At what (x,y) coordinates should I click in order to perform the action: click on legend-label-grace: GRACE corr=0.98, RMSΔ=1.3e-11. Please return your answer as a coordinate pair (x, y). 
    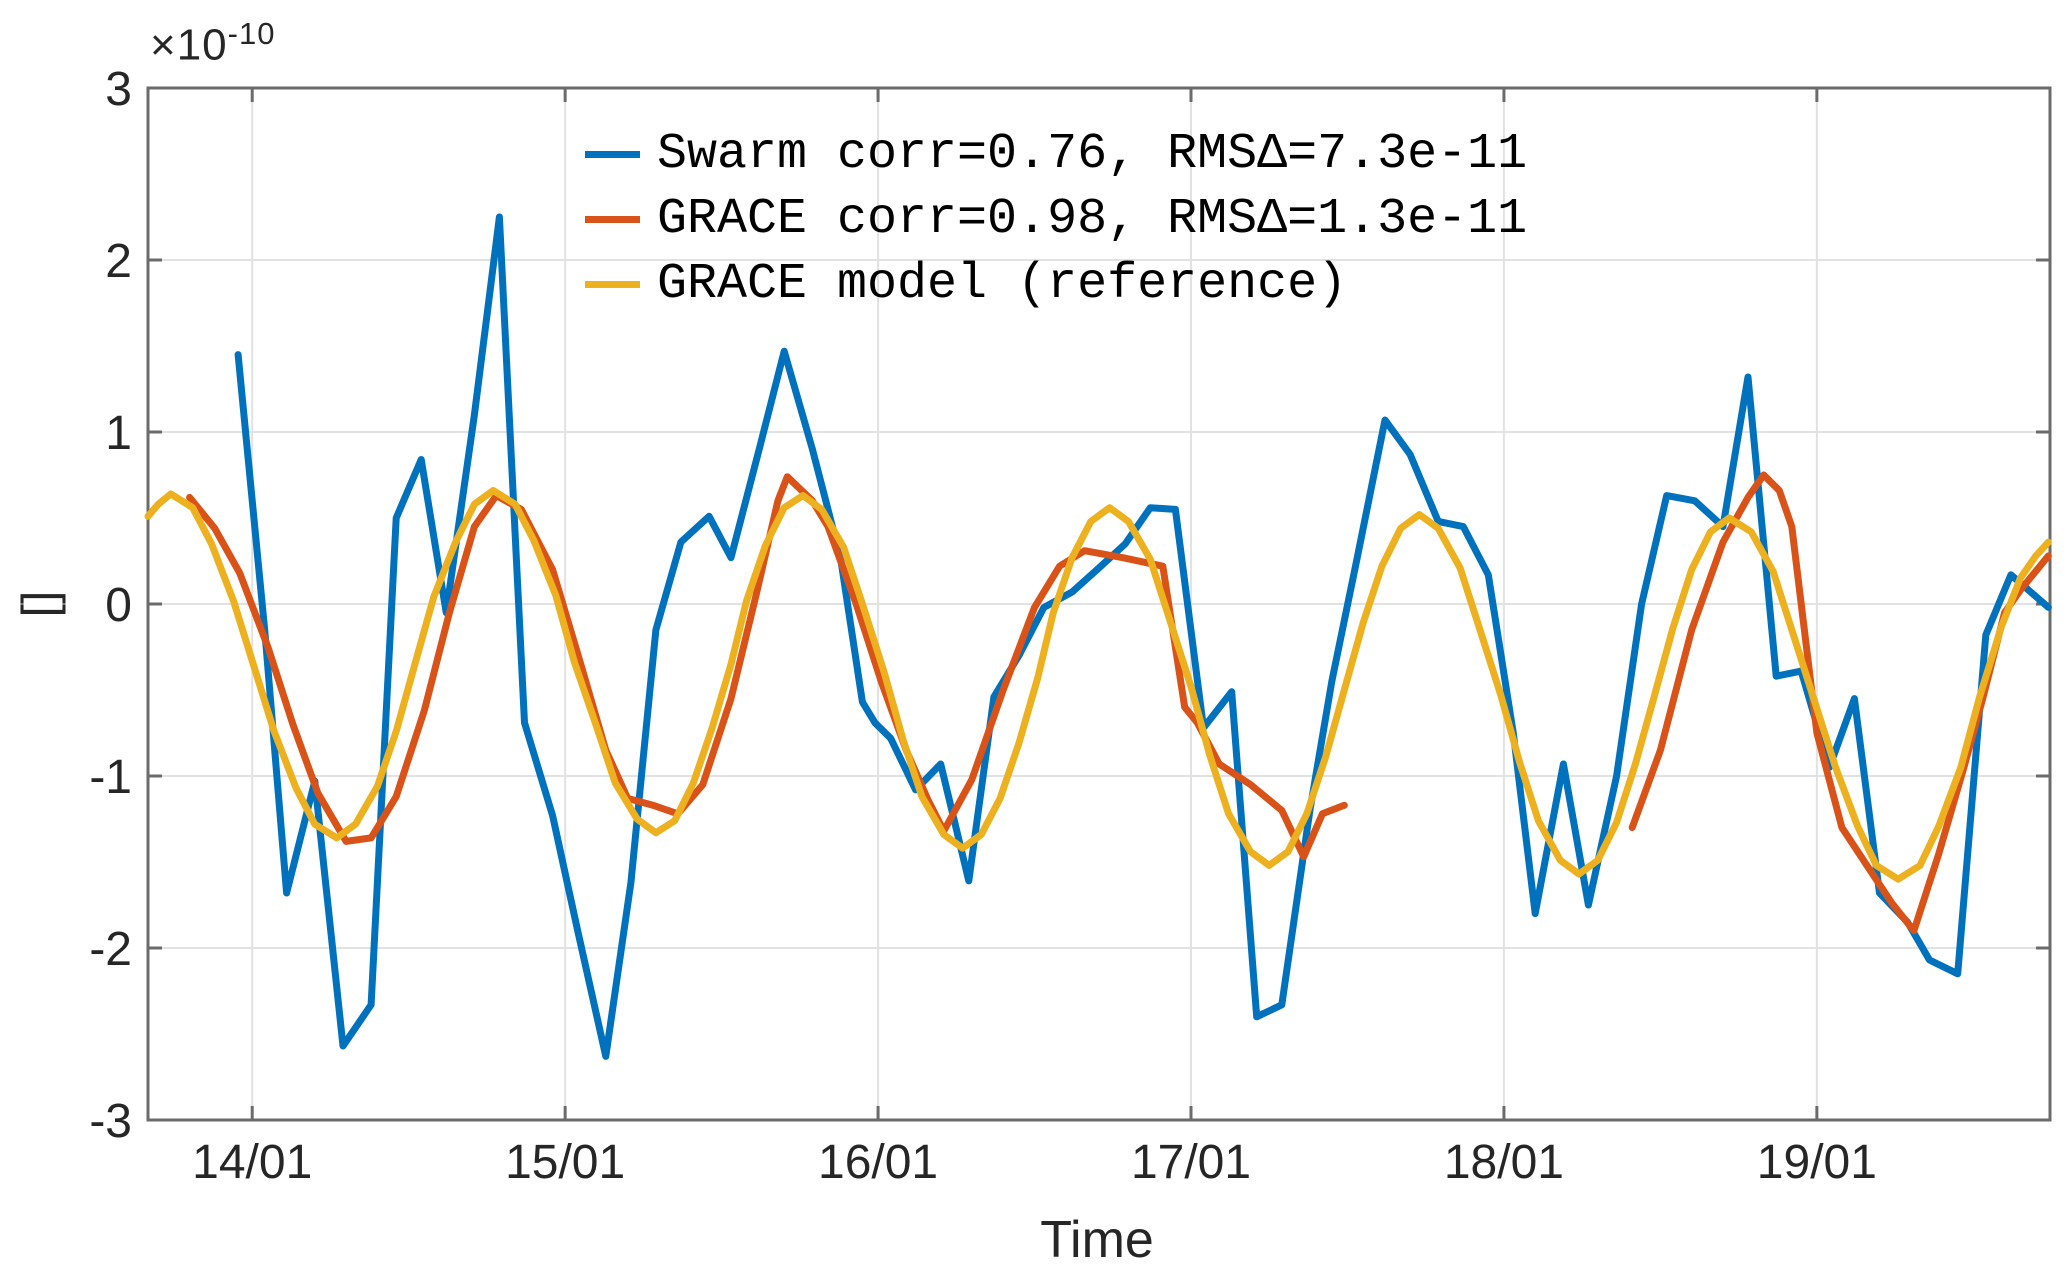
    Looking at the image, I should click on (1092, 219).